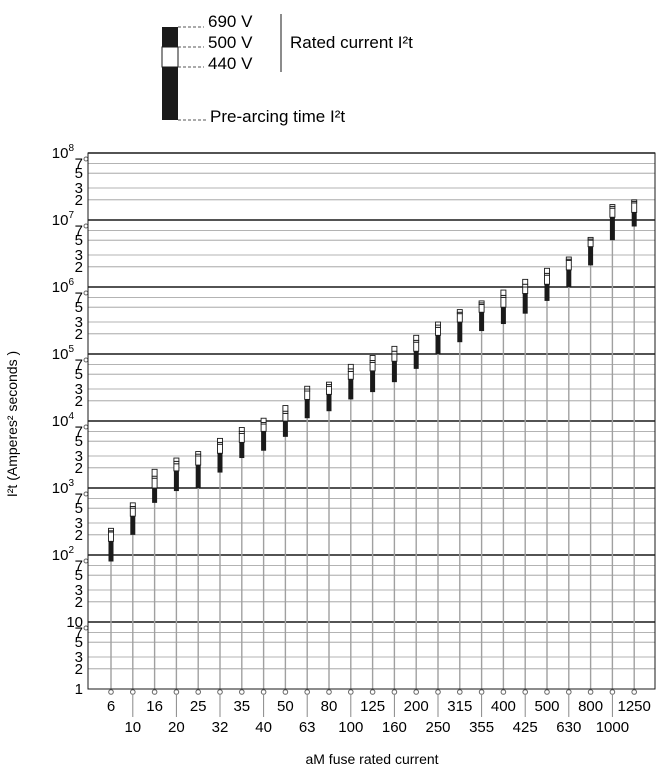  I want to click on y-axis-label: I²t (Amperes² seconds ), so click(12, 424).